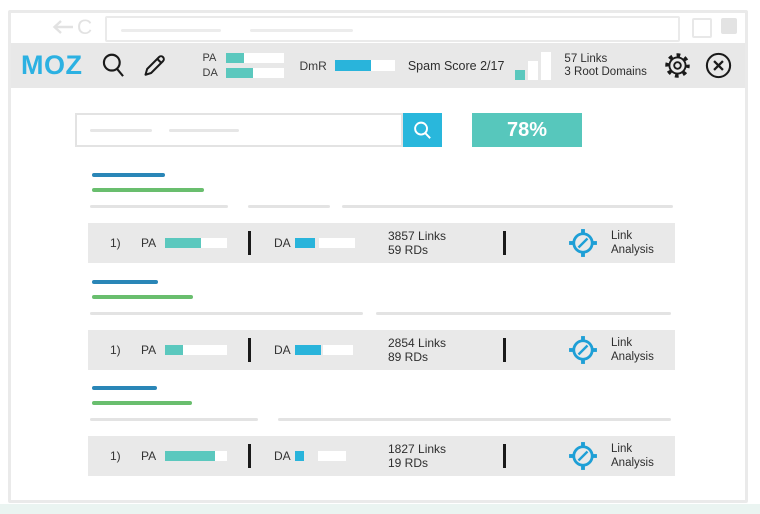 This screenshot has height=514, width=760. What do you see at coordinates (392, 29) in the screenshot?
I see `address-bar` at bounding box center [392, 29].